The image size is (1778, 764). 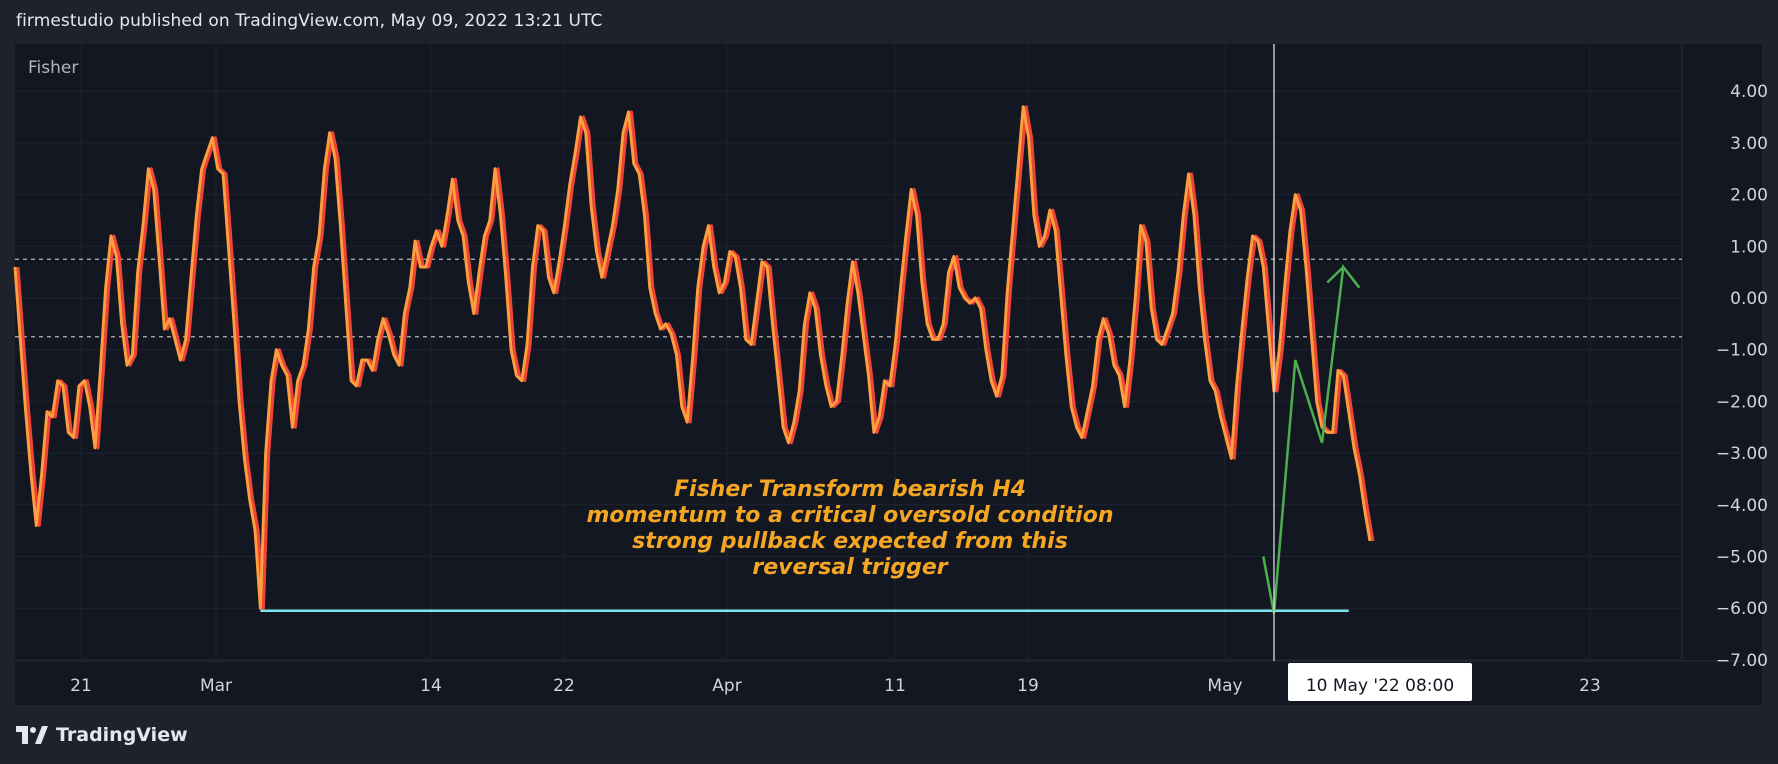 What do you see at coordinates (1742, 609) in the screenshot?
I see `y-tick-label: −6.00` at bounding box center [1742, 609].